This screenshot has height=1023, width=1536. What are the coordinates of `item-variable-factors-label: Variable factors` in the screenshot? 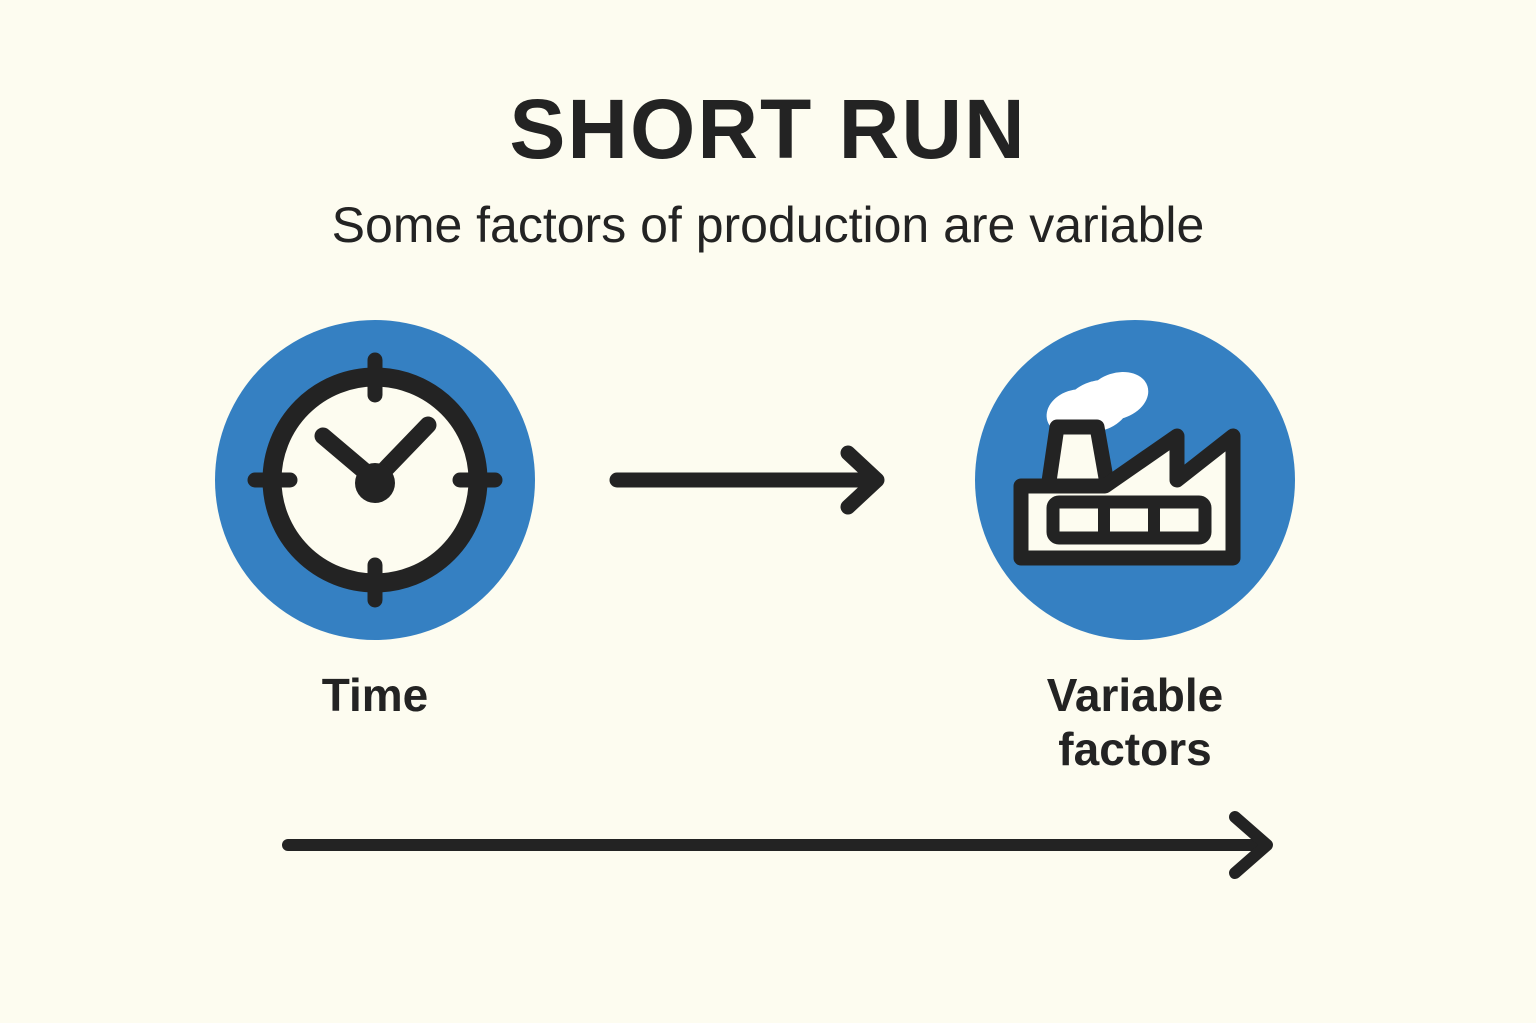 It's located at (1135, 722).